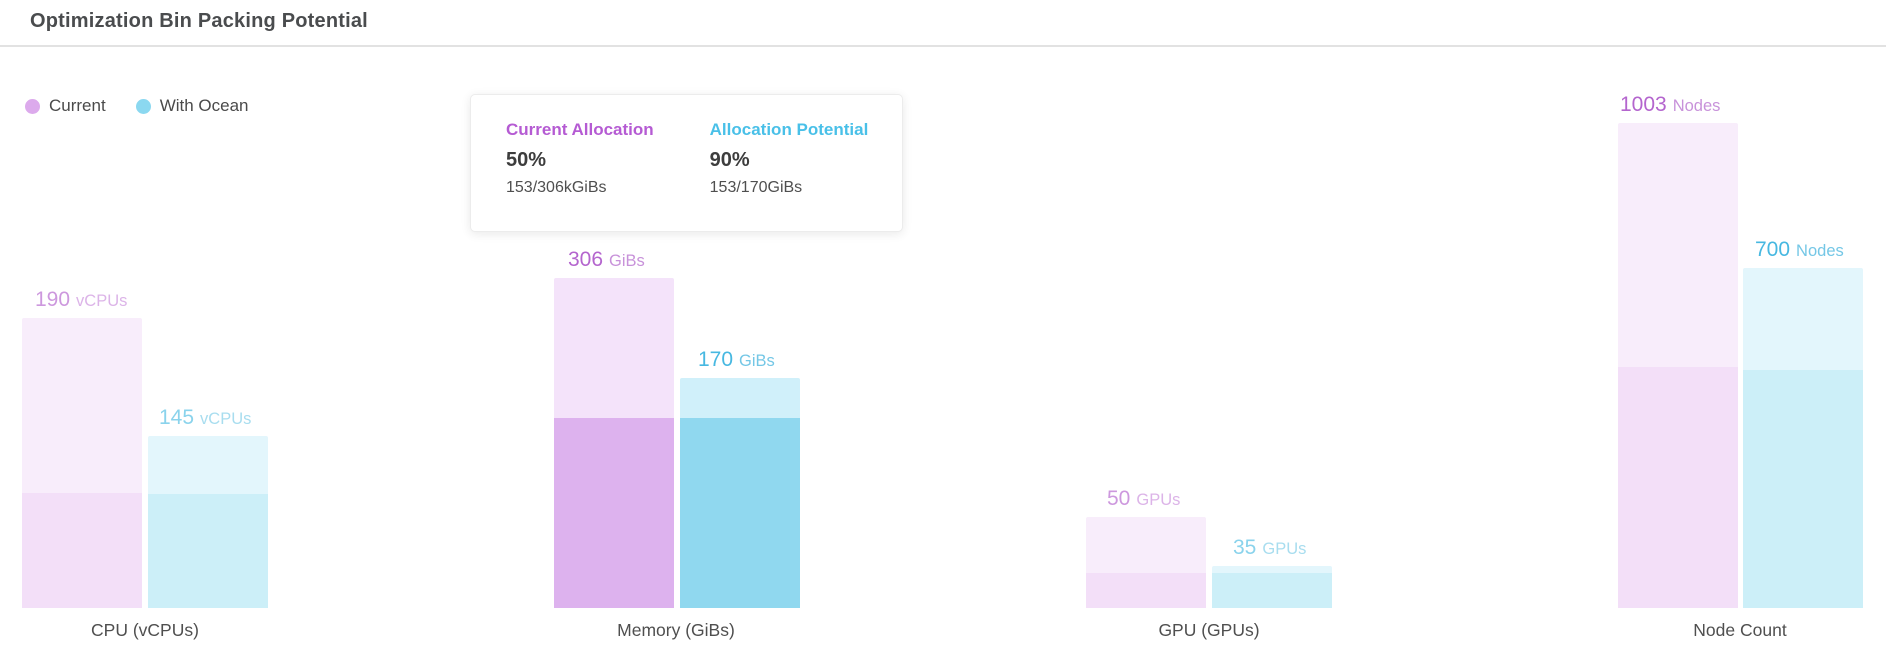 This screenshot has width=1886, height=666. Describe the element at coordinates (586, 259) in the screenshot. I see `bar-value-number: 306` at that location.